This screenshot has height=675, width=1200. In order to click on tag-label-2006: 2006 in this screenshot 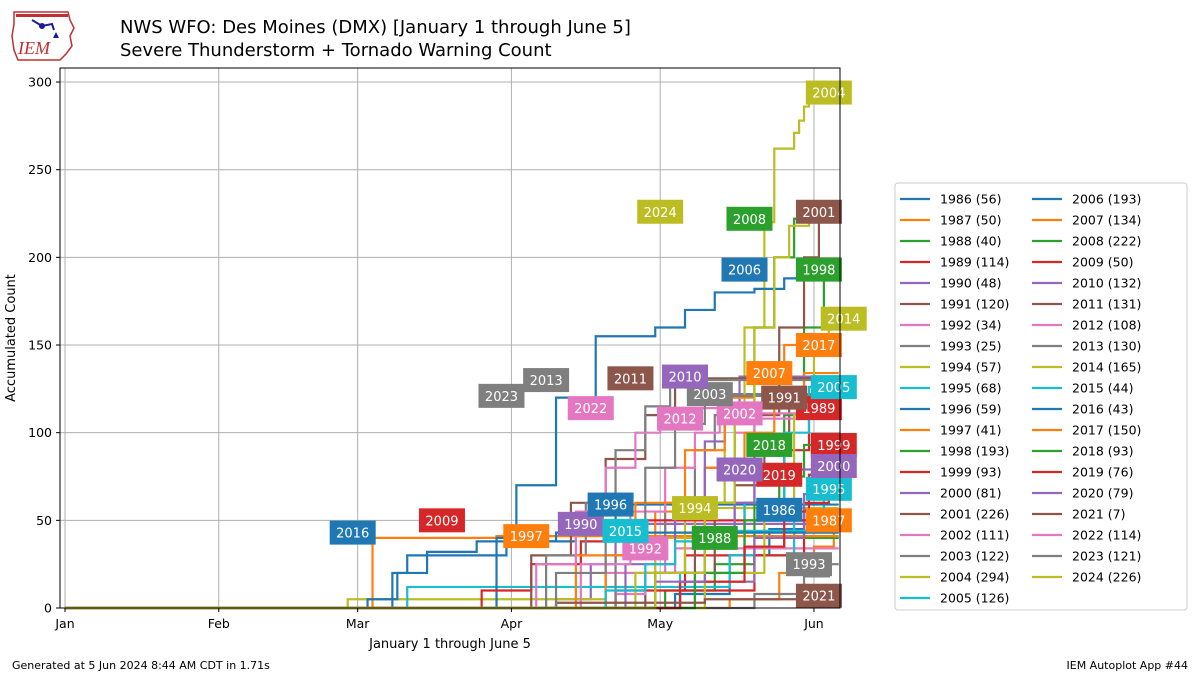, I will do `click(744, 271)`.